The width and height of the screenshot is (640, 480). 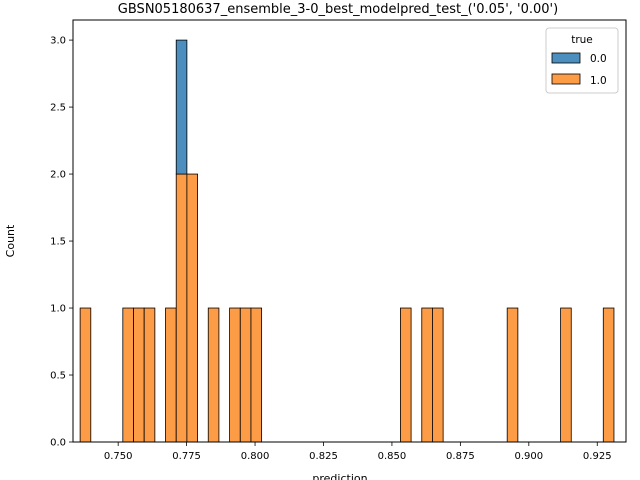 What do you see at coordinates (323, 456) in the screenshot?
I see `x-tick-label: 0.825` at bounding box center [323, 456].